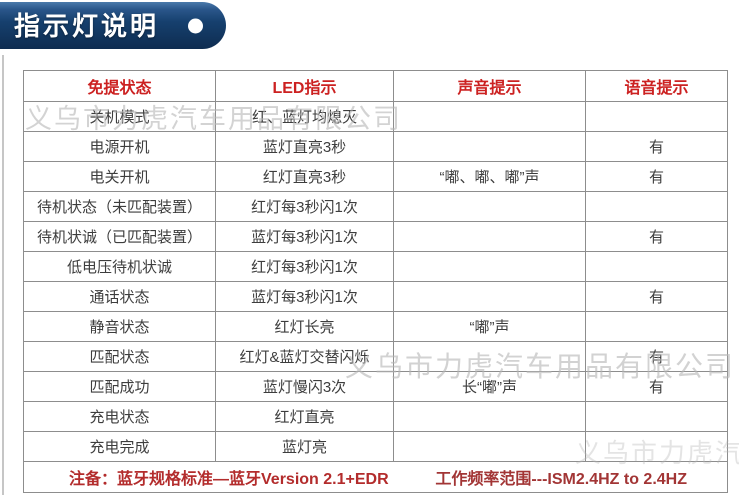 Image resolution: width=739 pixels, height=497 pixels. Describe the element at coordinates (304, 416) in the screenshot. I see `table-cell: 红灯直亮` at that location.